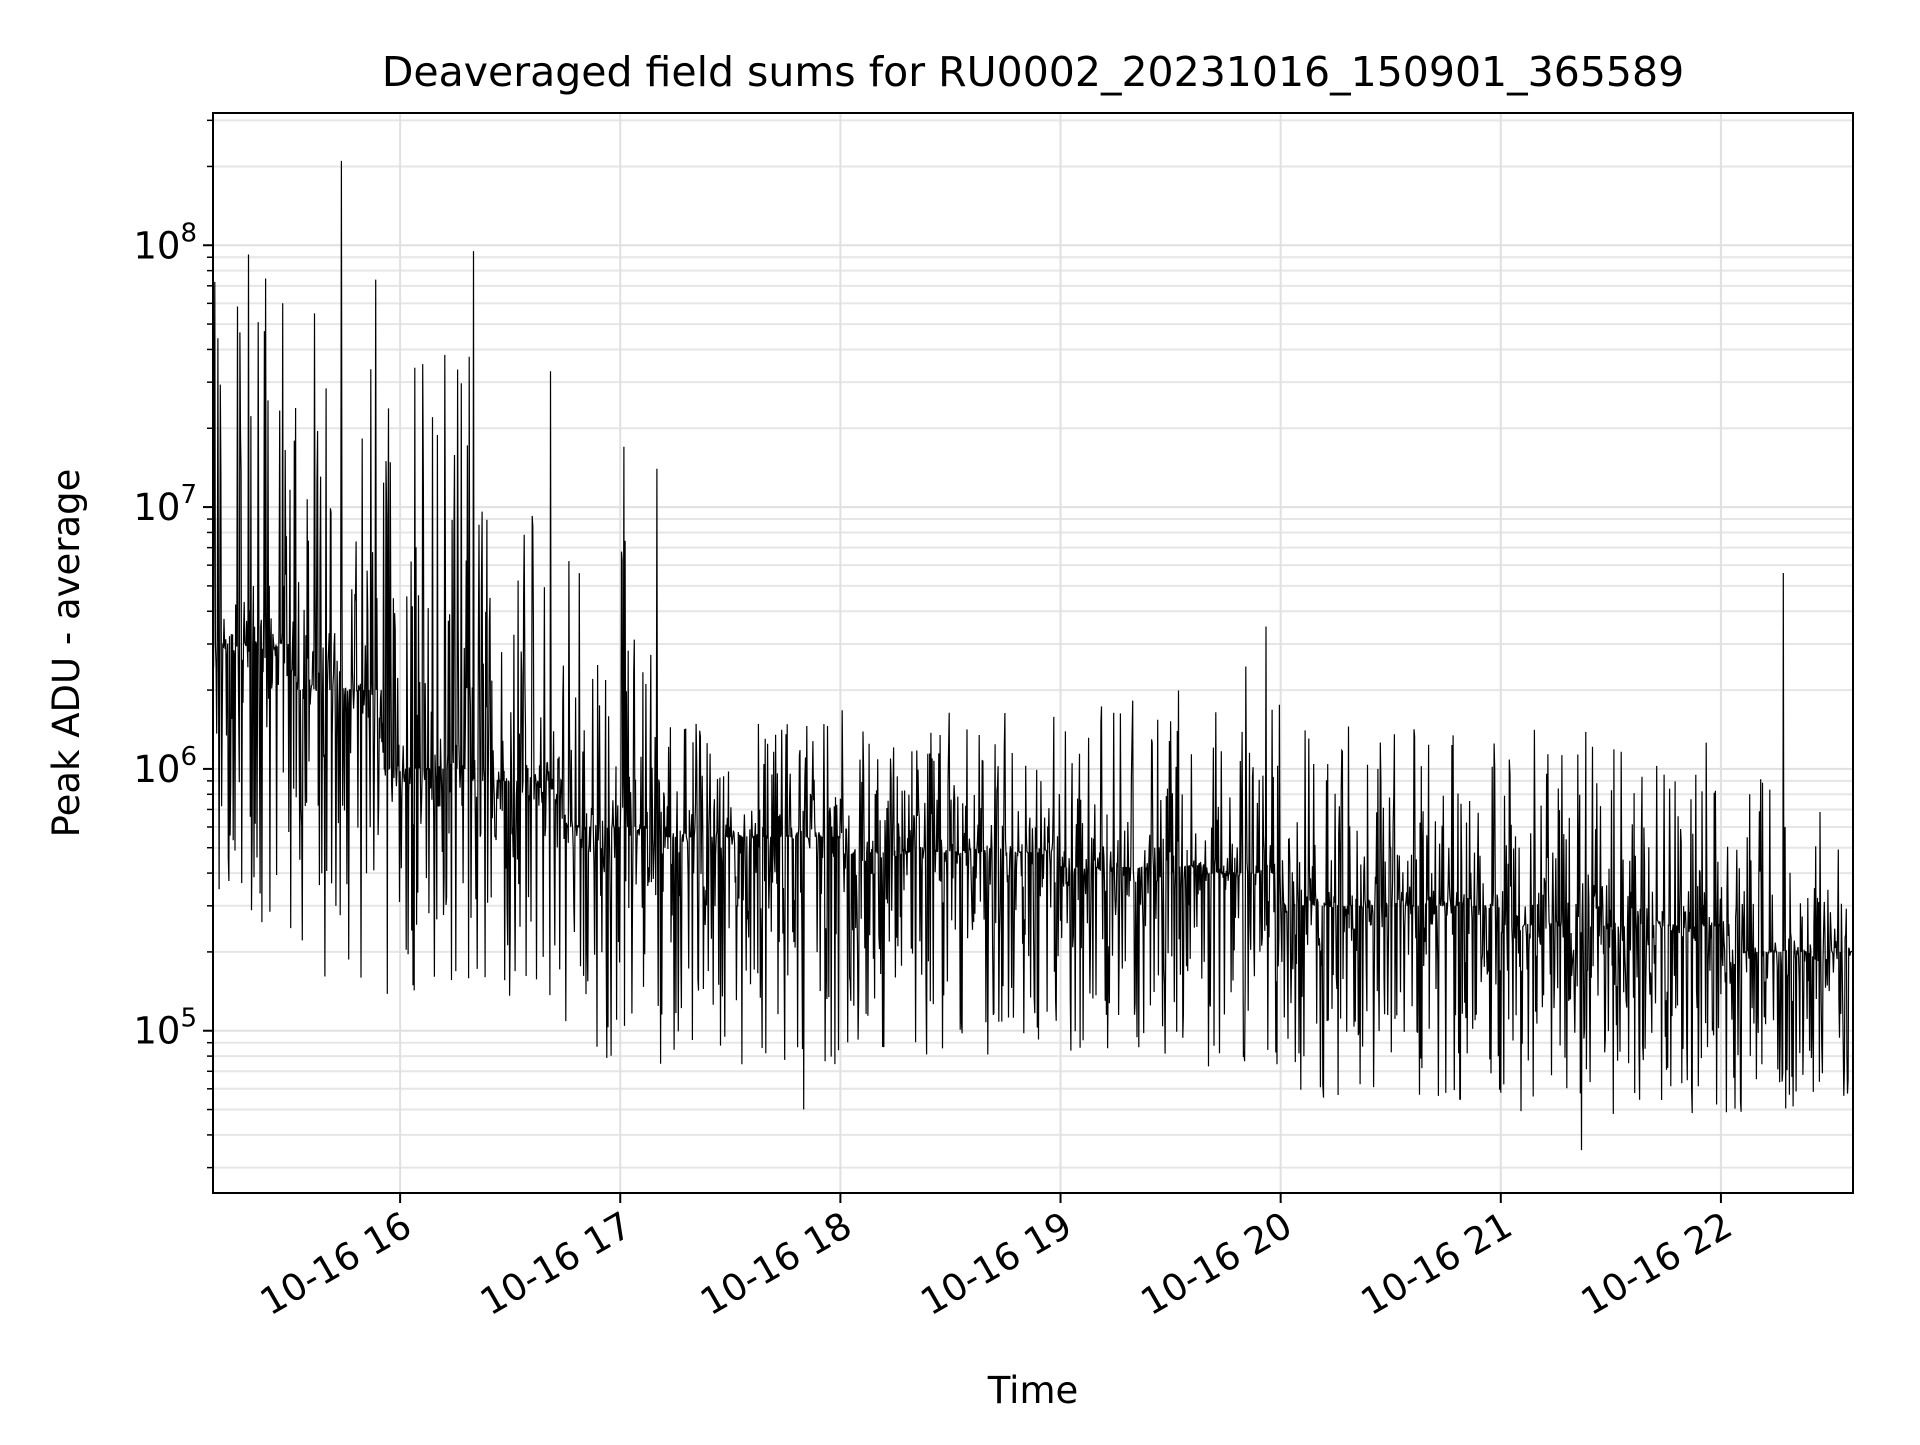  Describe the element at coordinates (66, 653) in the screenshot. I see `y-axis-label: Peak ADU - average` at that location.